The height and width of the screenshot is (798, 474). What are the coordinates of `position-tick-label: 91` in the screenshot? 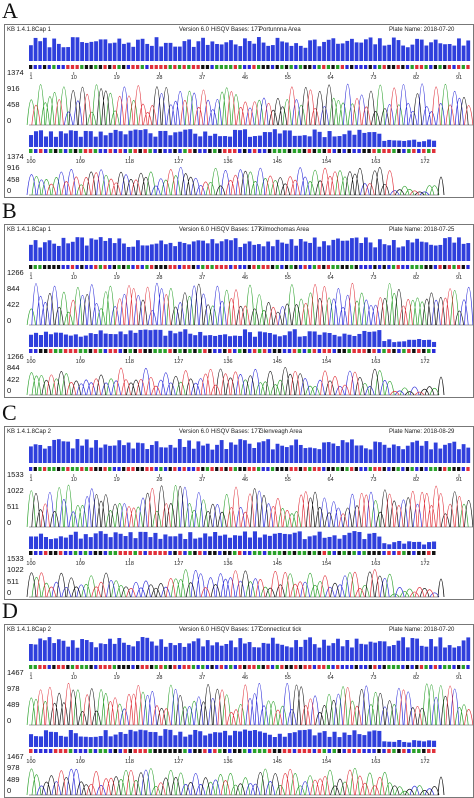 It's located at (459, 78).